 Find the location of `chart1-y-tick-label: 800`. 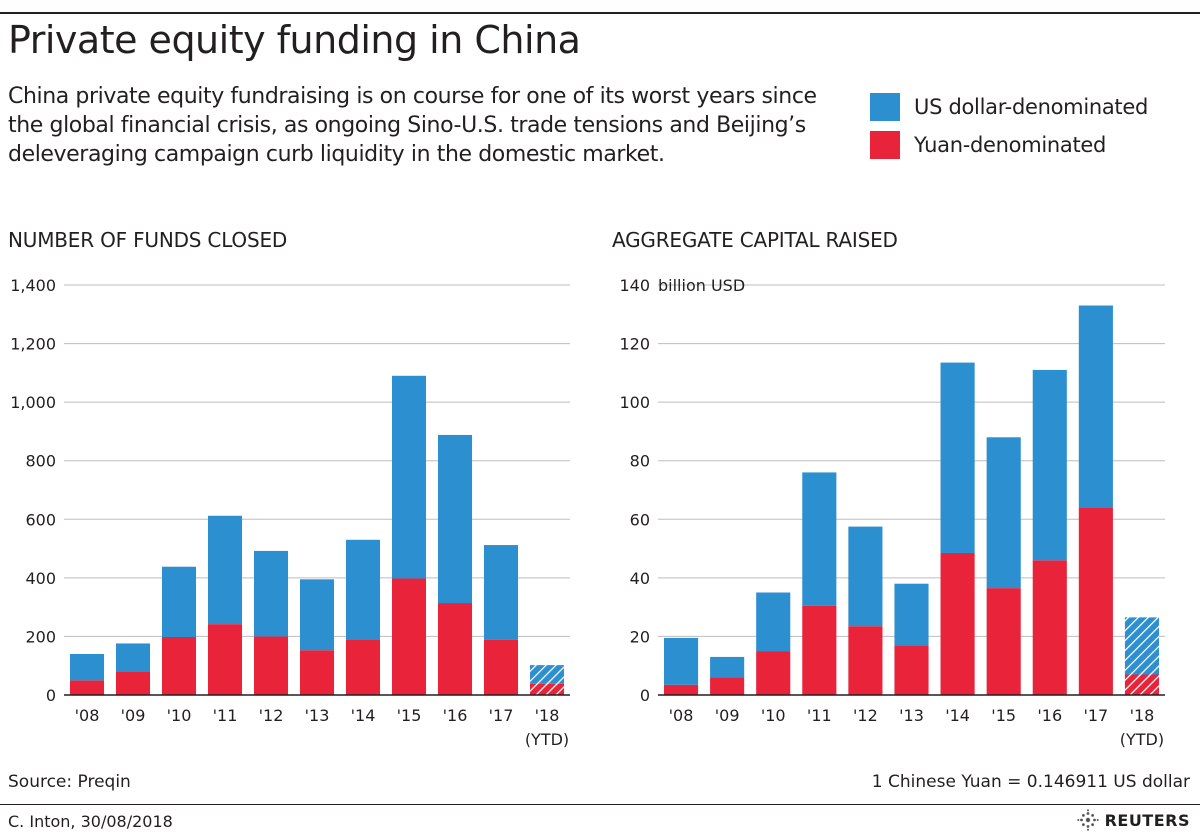

chart1-y-tick-label: 800 is located at coordinates (40, 461).